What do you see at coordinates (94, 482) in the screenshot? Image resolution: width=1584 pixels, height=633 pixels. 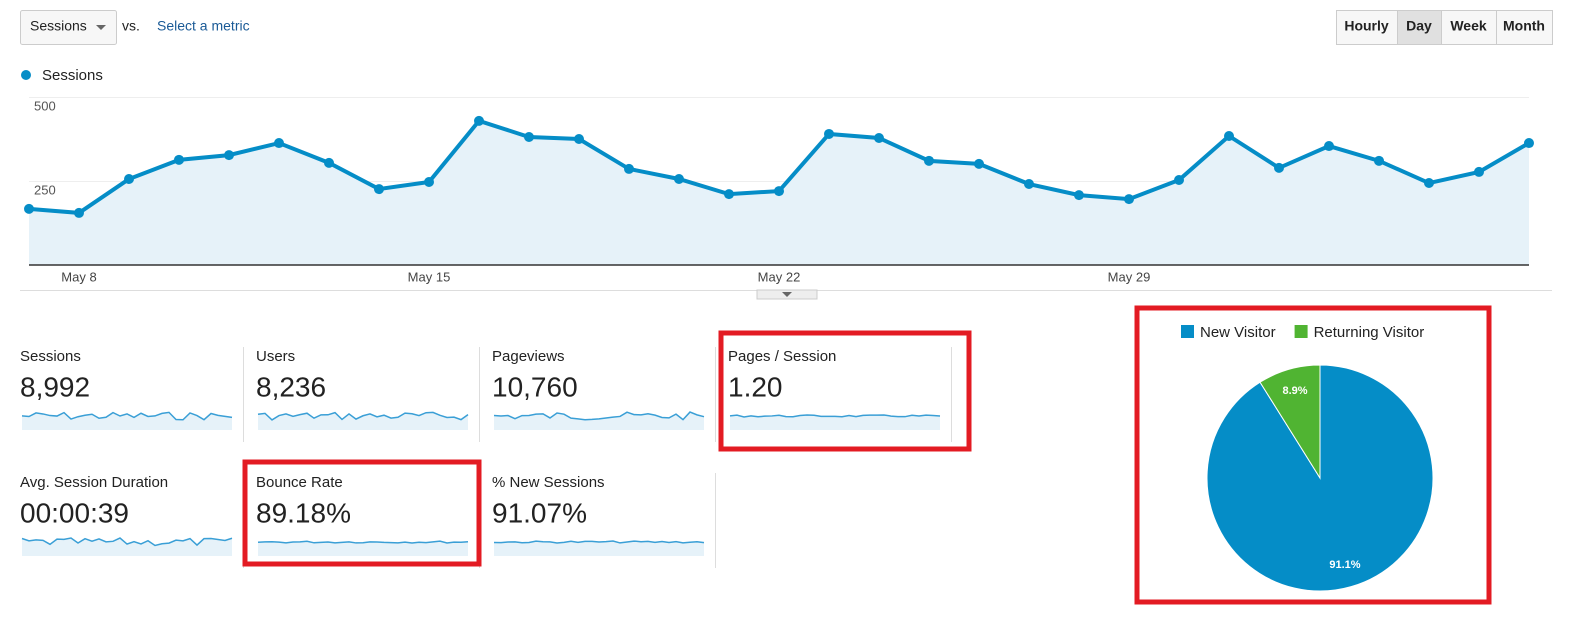 I see `metric-label: Avg. Session Duration` at bounding box center [94, 482].